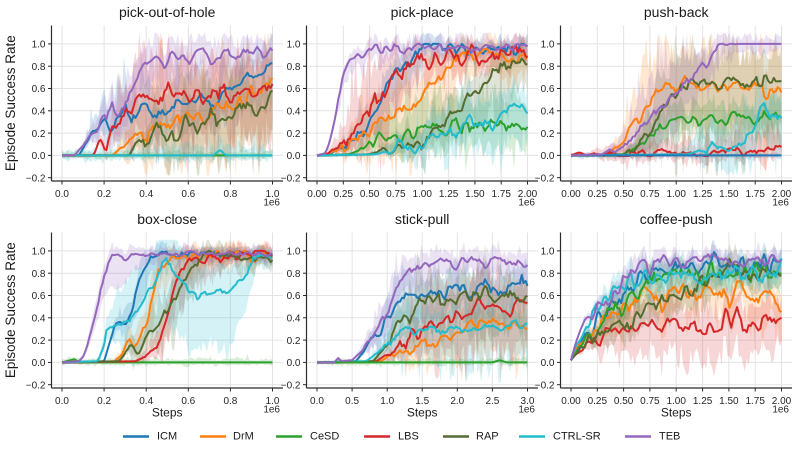 The height and width of the screenshot is (460, 800). I want to click on svg-text: pick-place, so click(422, 12).